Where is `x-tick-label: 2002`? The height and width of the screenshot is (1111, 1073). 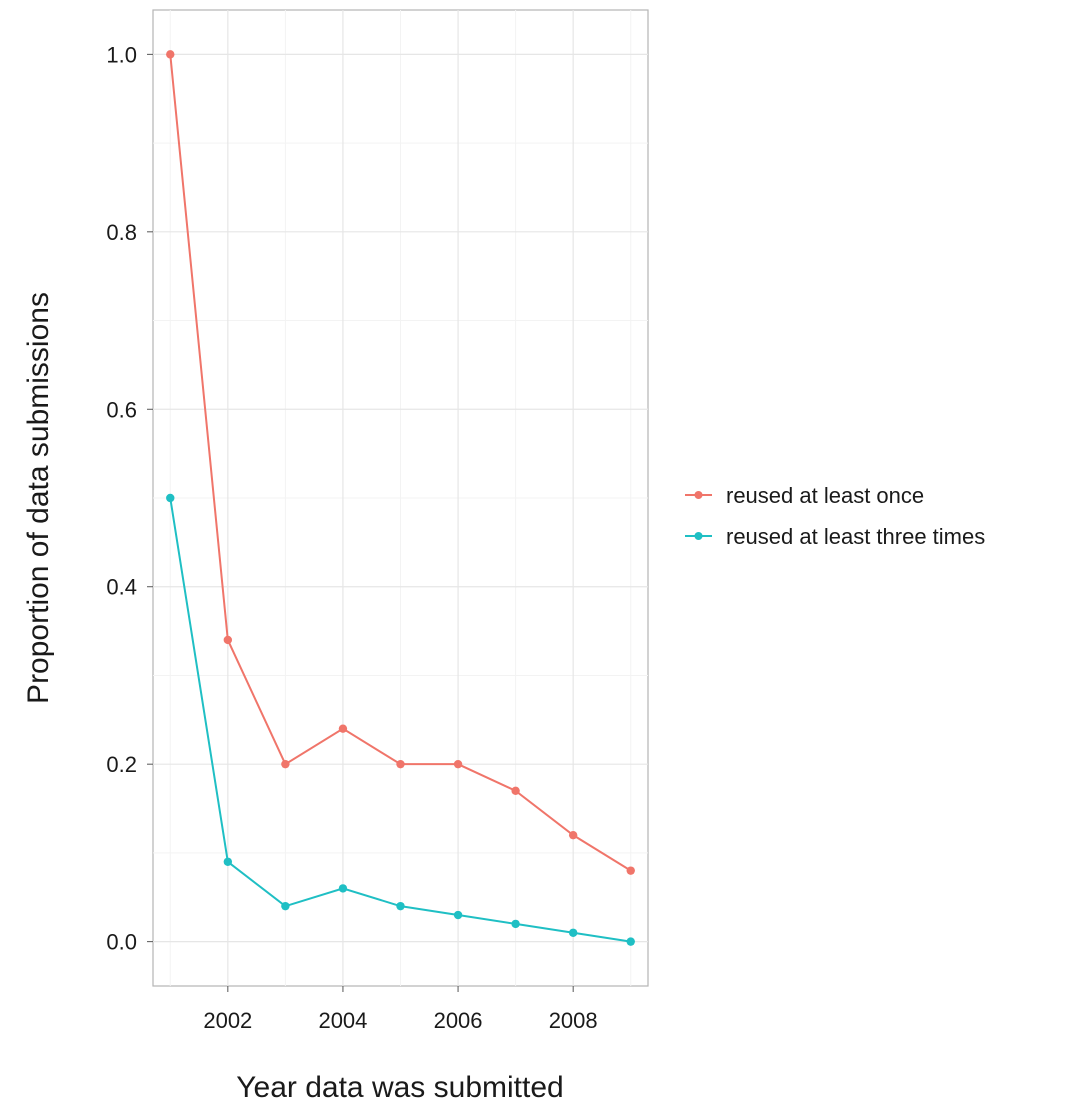 x-tick-label: 2002 is located at coordinates (227, 1020).